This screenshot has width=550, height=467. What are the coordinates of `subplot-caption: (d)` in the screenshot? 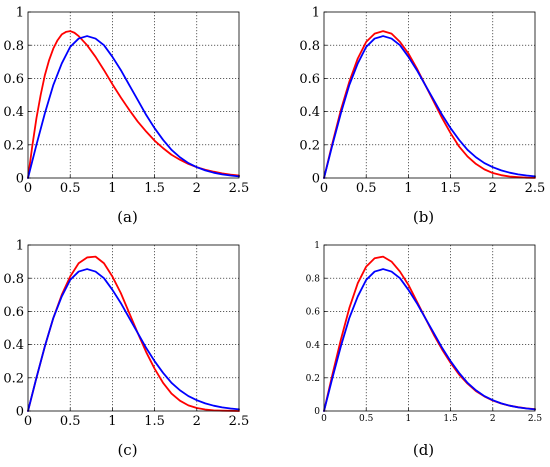 It's located at (423, 450).